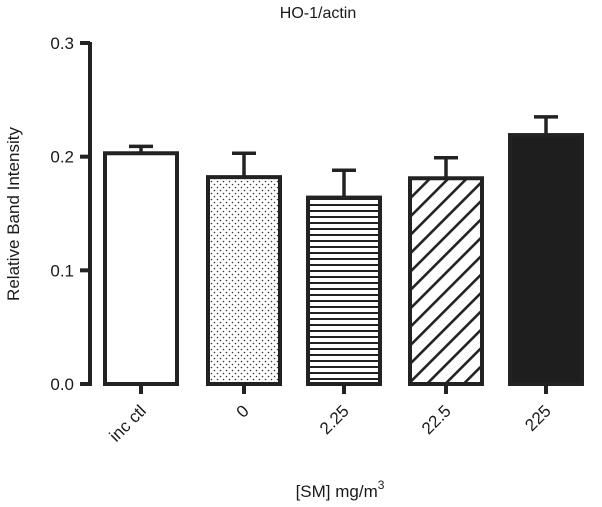 Image resolution: width=602 pixels, height=507 pixels. I want to click on x-tick-label: inc ctl, so click(128, 423).